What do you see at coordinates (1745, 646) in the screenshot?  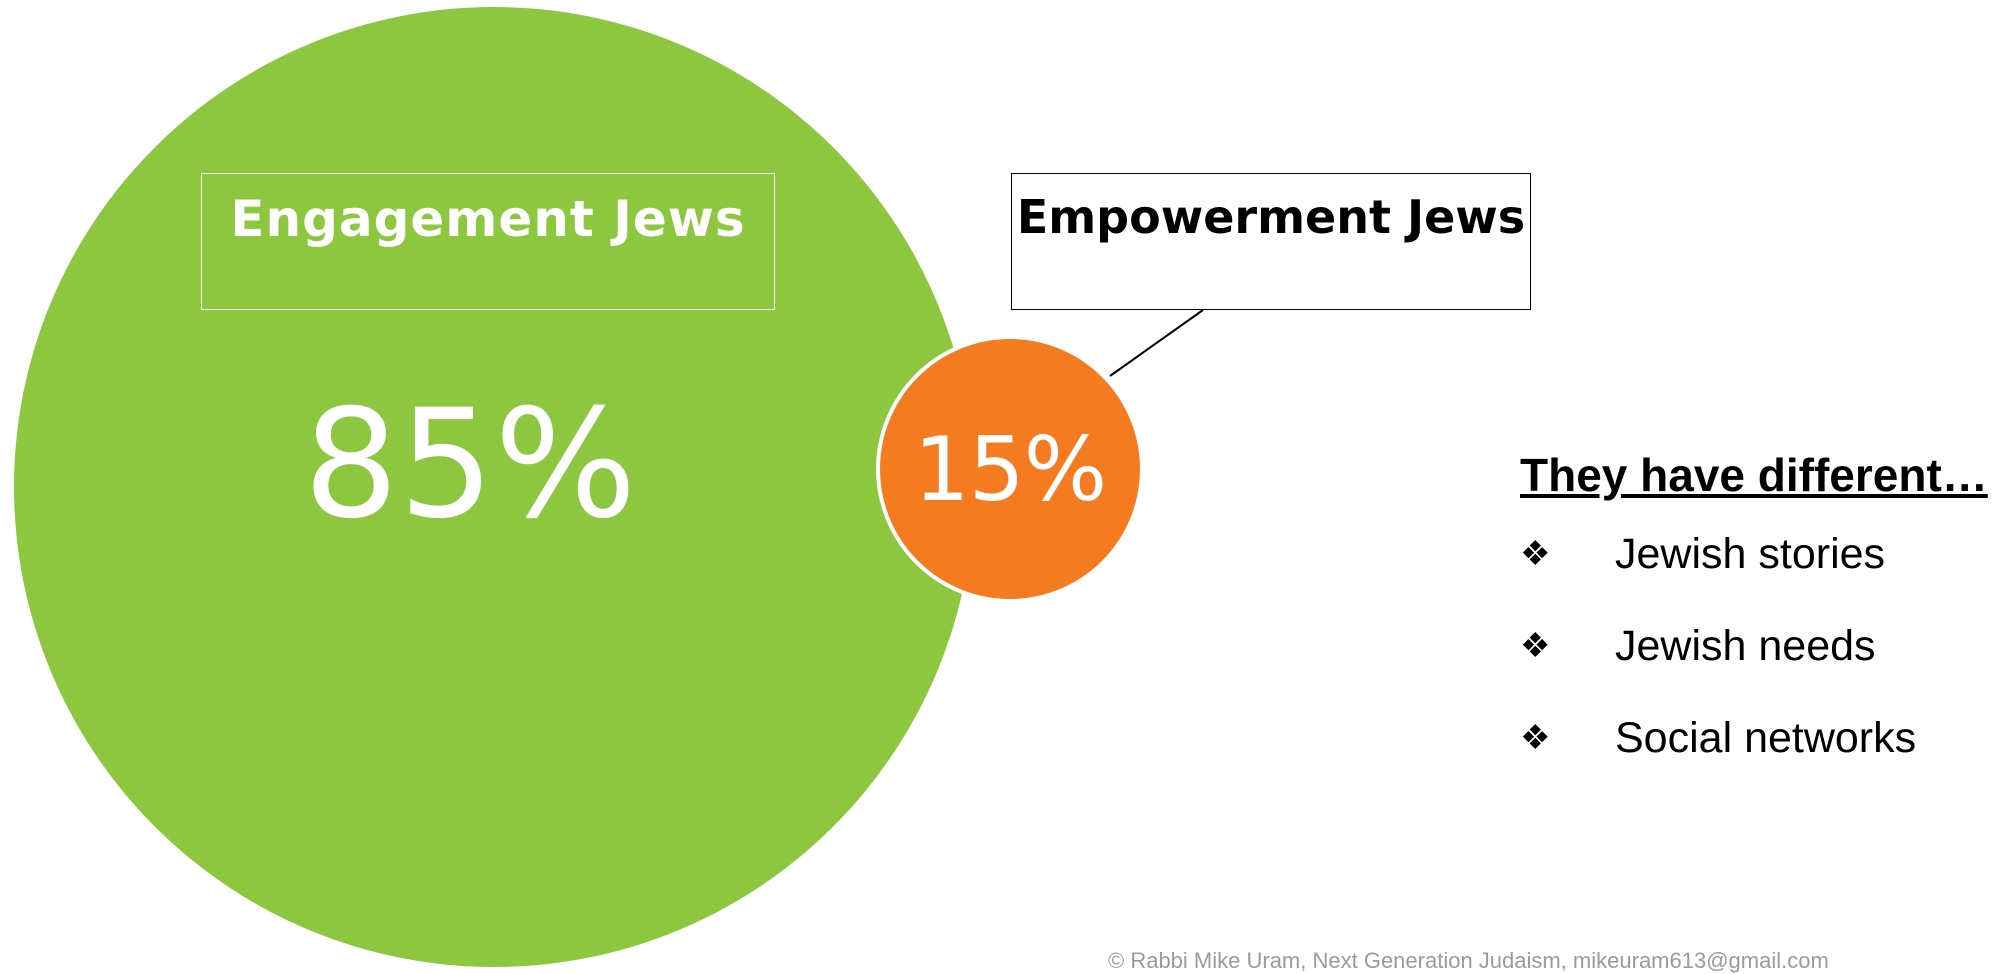 I see `list-item-label: Jewish needs` at bounding box center [1745, 646].